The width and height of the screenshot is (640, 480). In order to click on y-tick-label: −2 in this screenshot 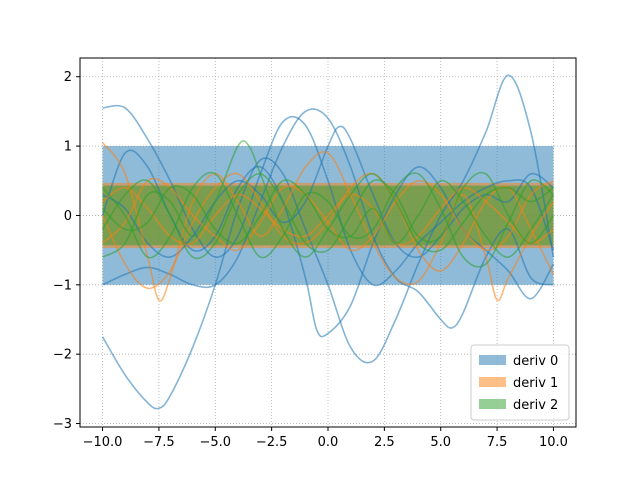, I will do `click(62, 355)`.